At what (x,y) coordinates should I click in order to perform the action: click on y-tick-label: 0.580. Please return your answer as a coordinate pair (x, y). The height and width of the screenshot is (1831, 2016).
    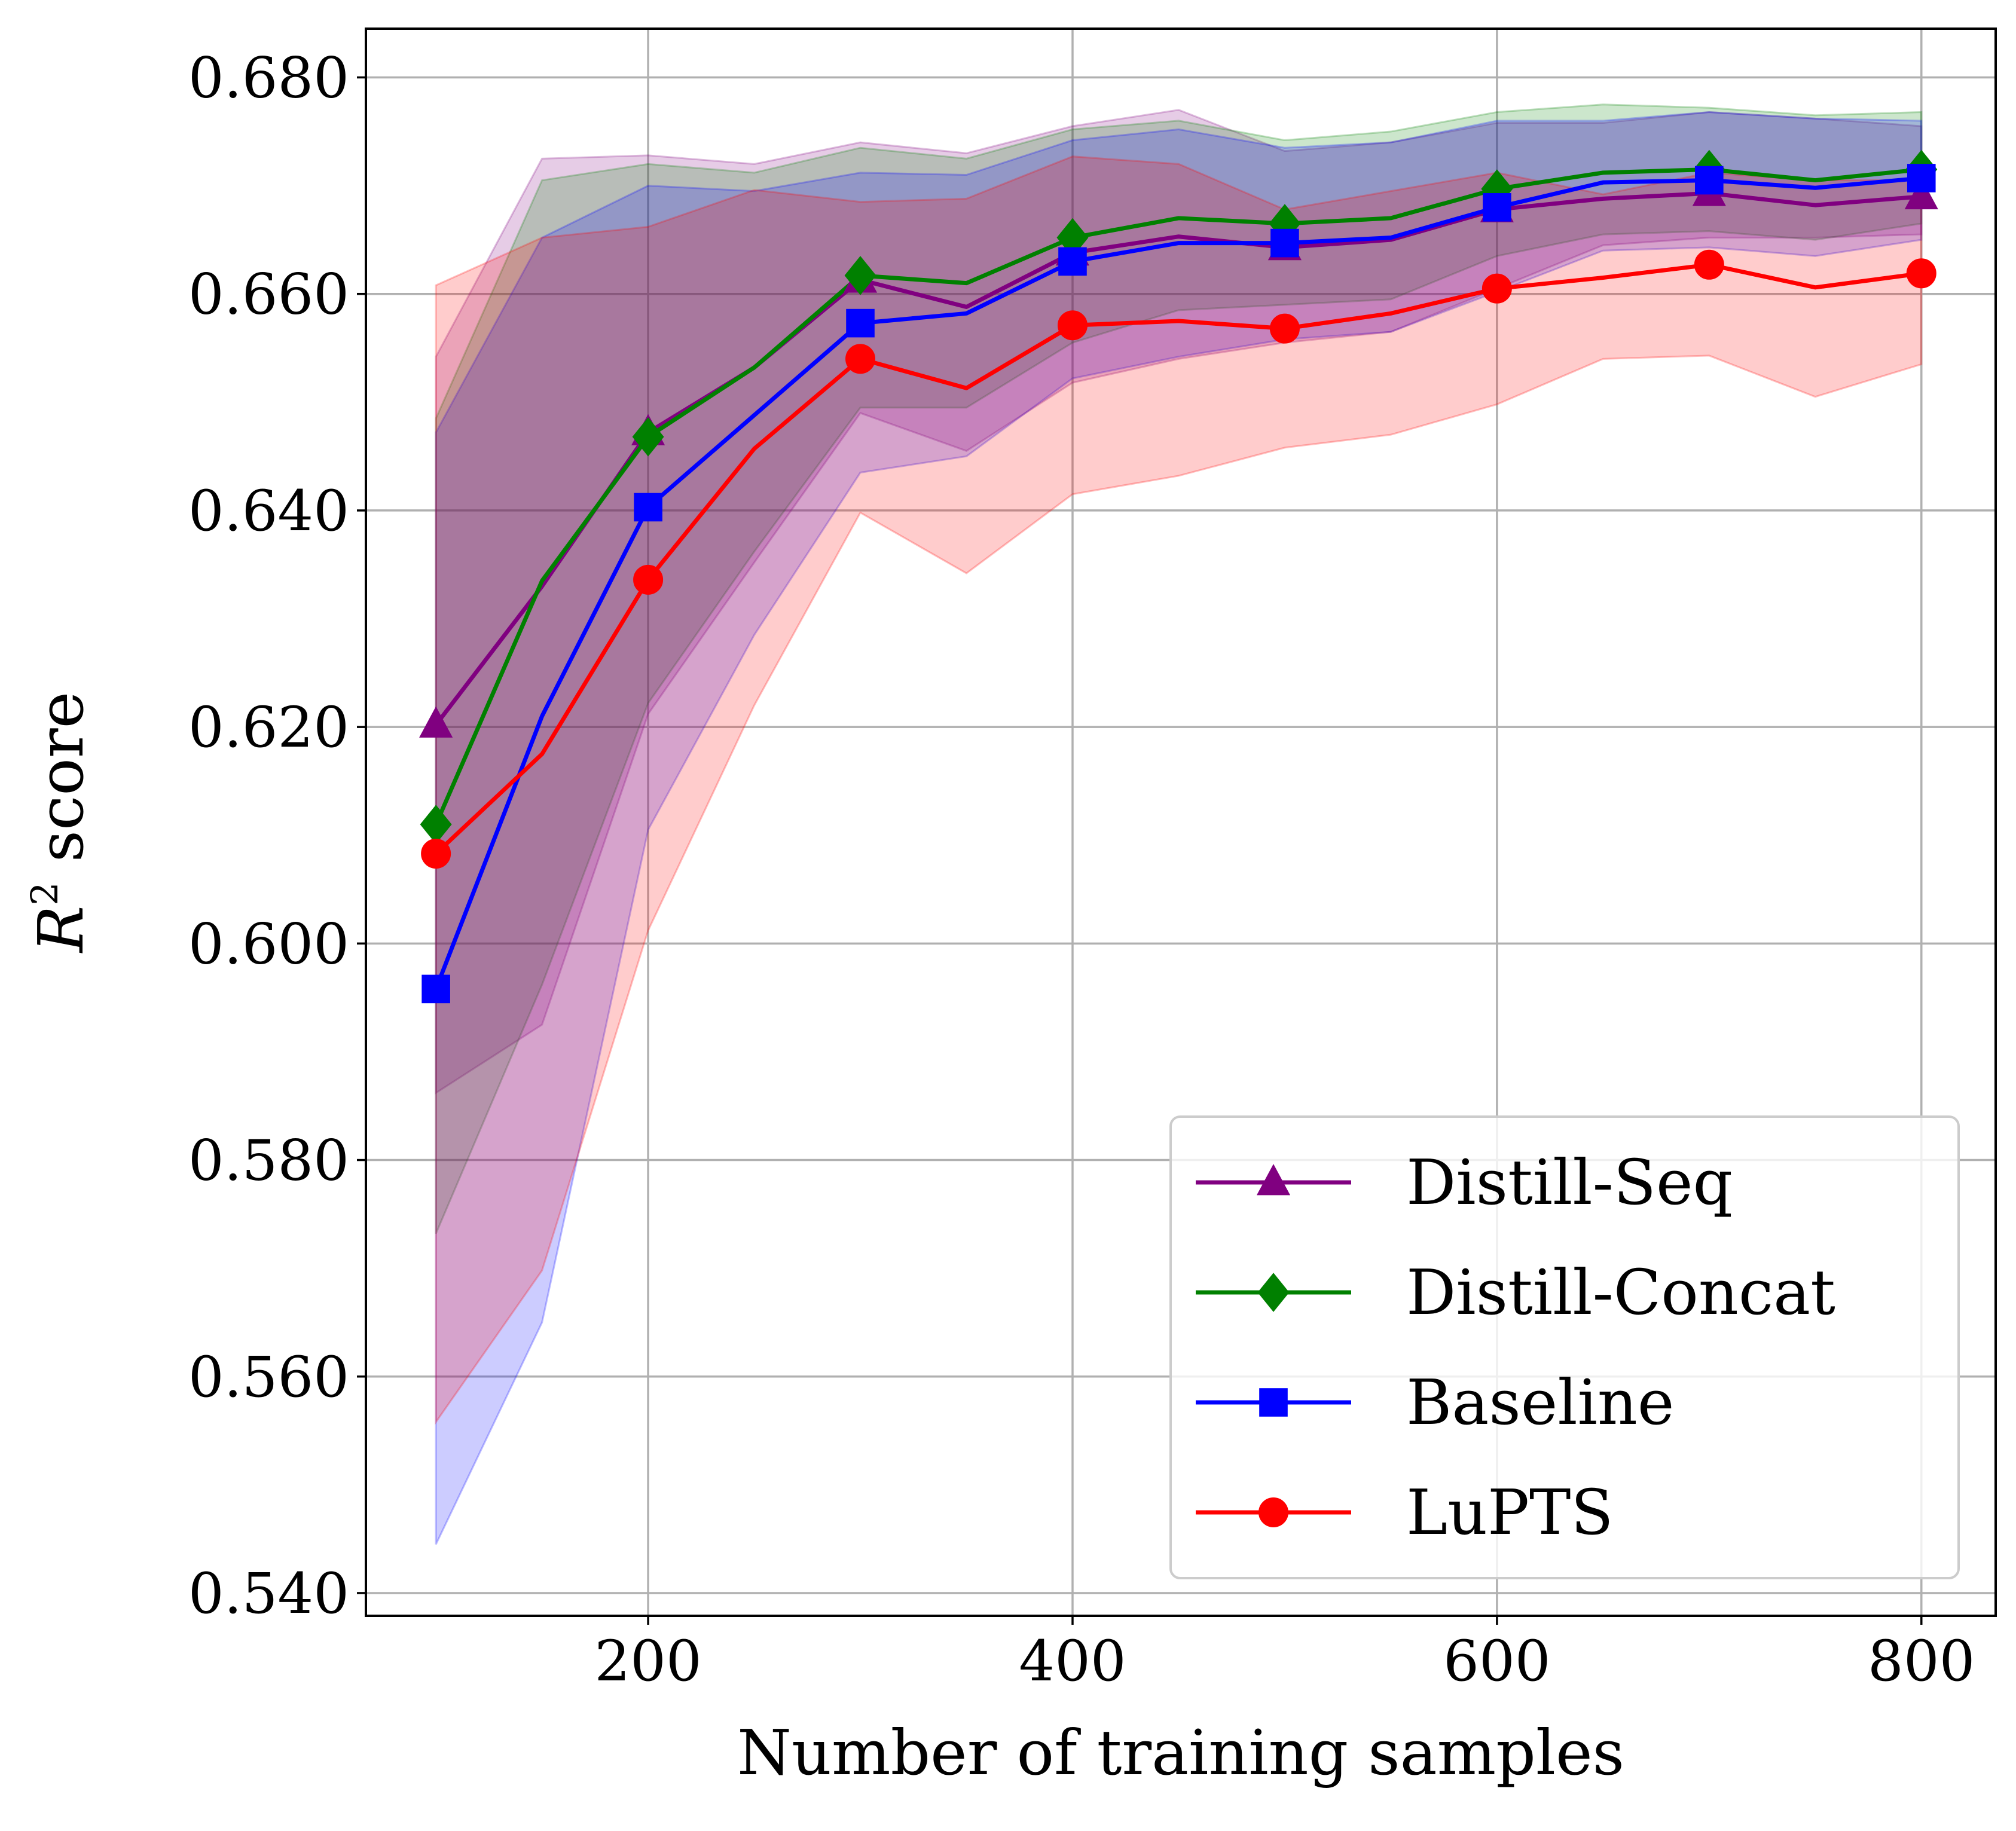
    Looking at the image, I should click on (268, 1161).